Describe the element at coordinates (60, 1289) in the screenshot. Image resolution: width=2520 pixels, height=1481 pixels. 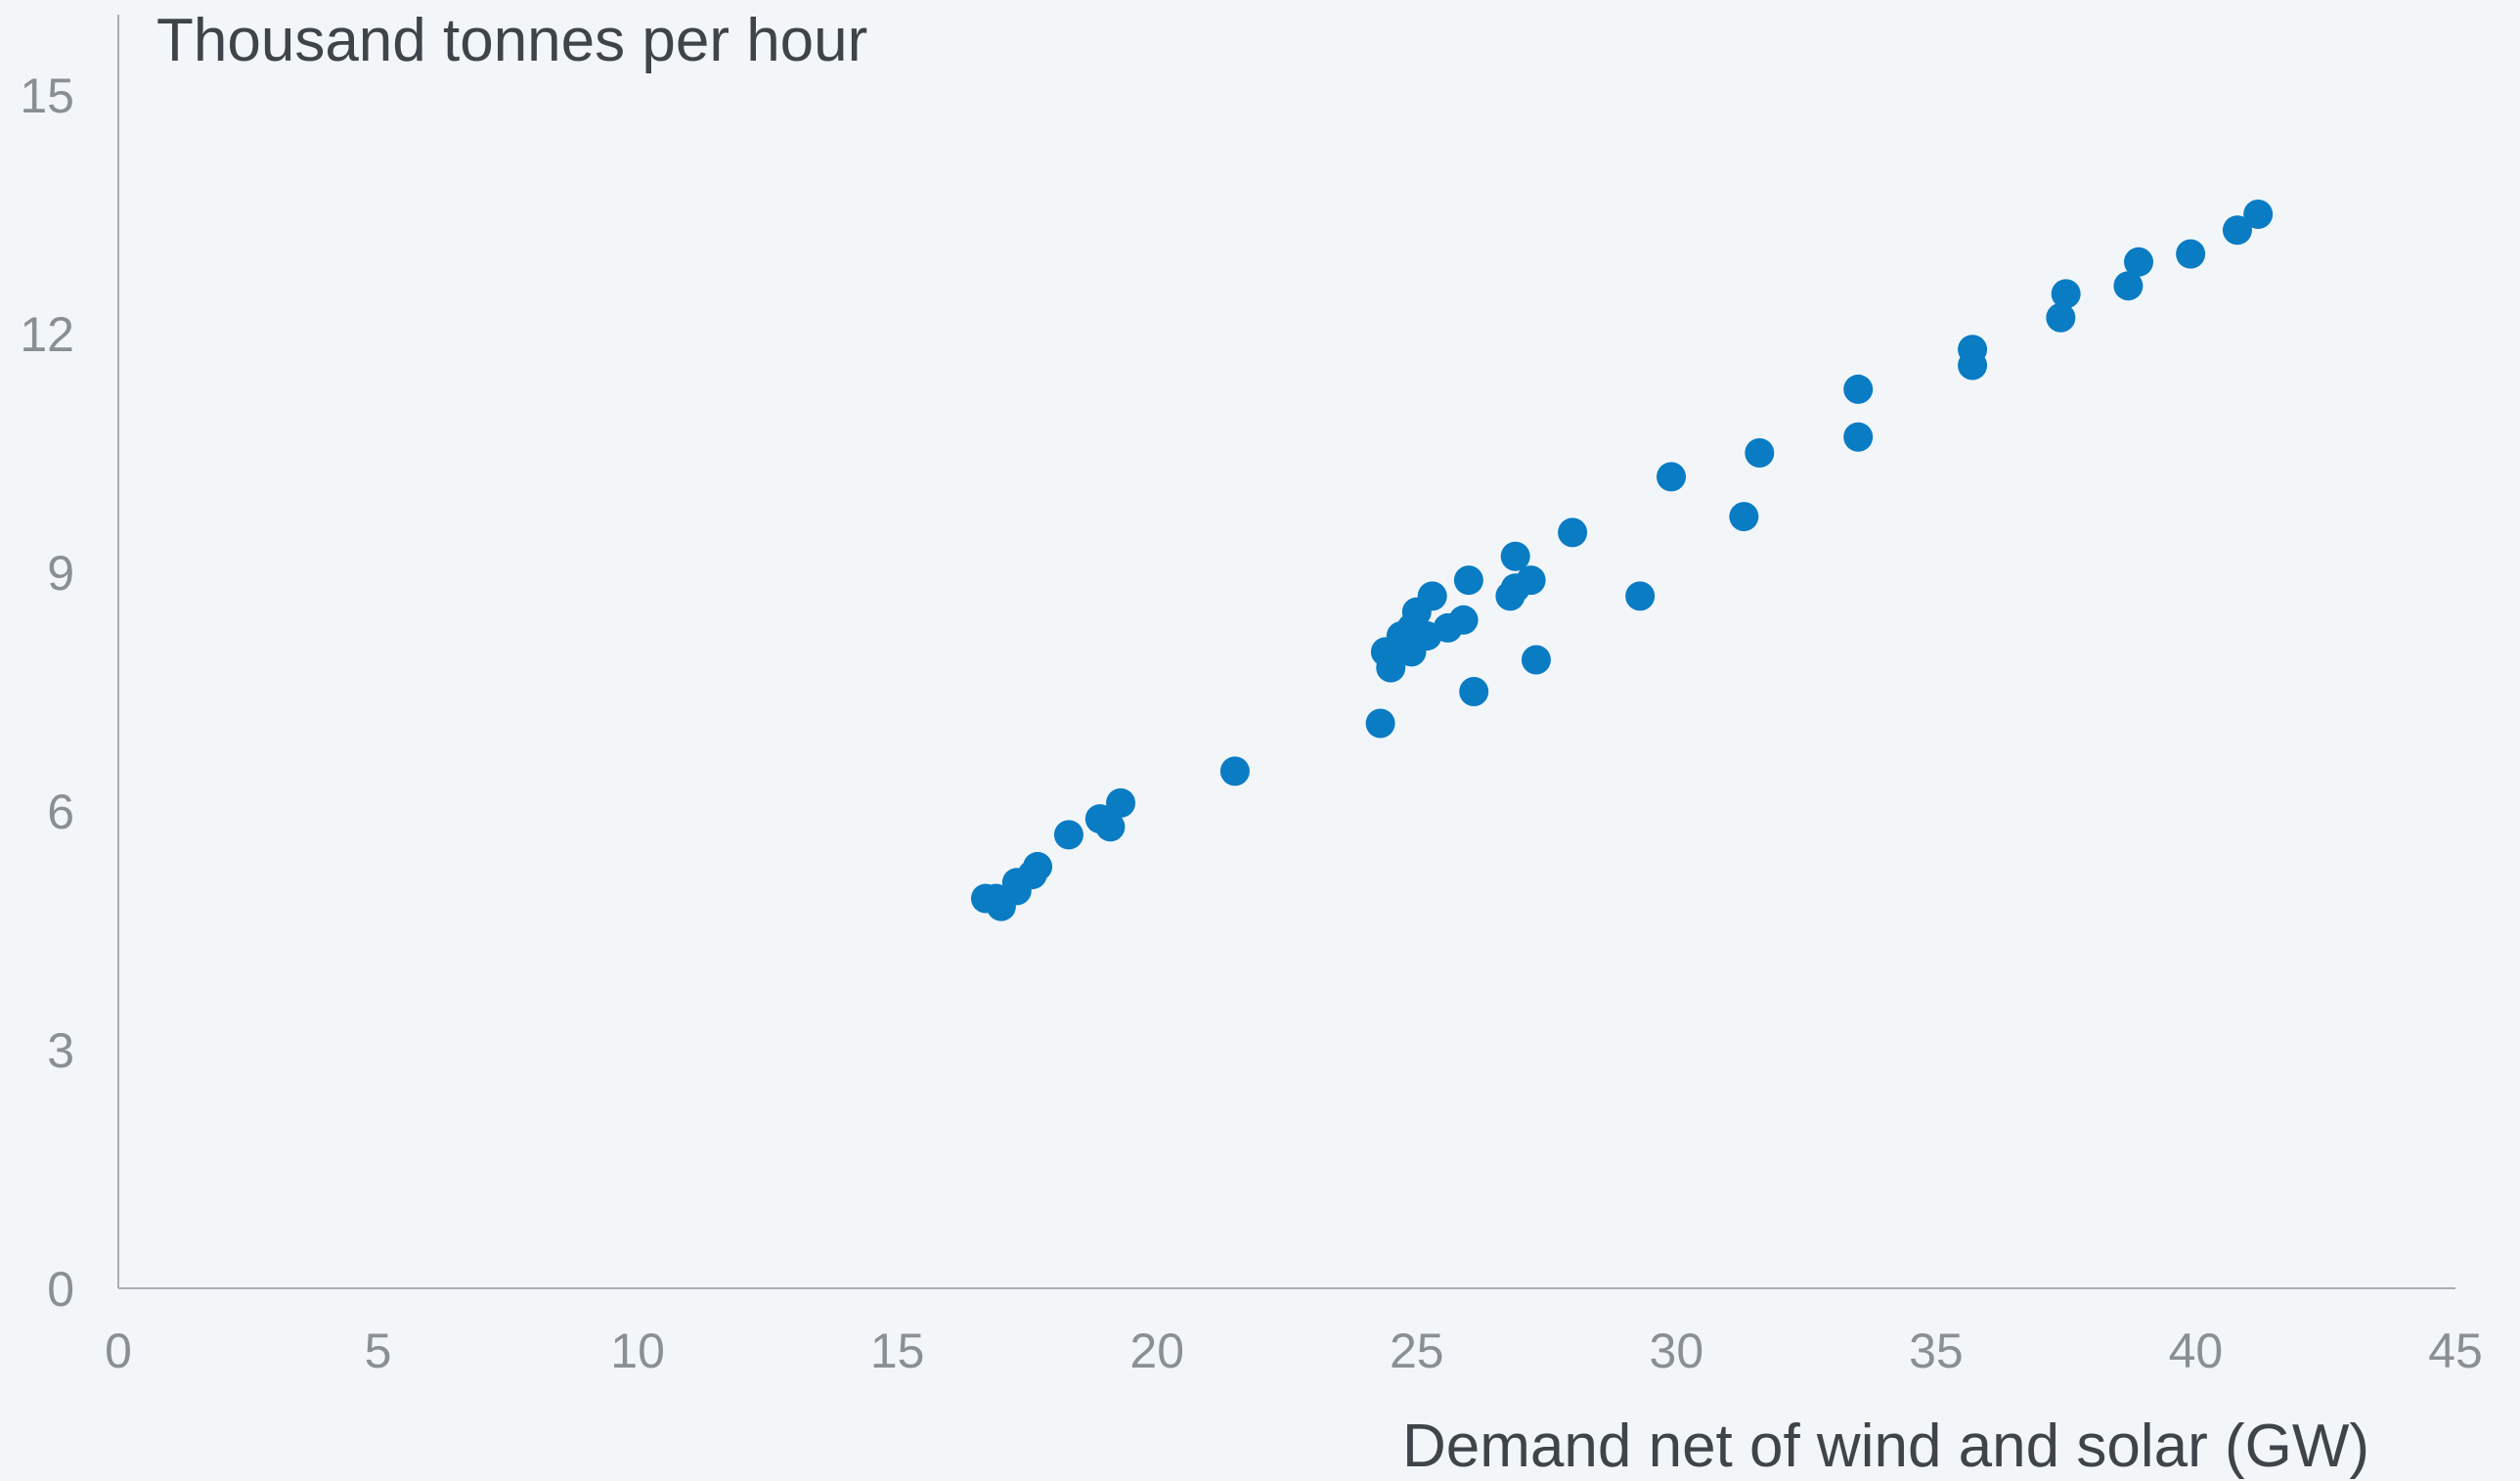
I see `y-tick-label: 0` at that location.